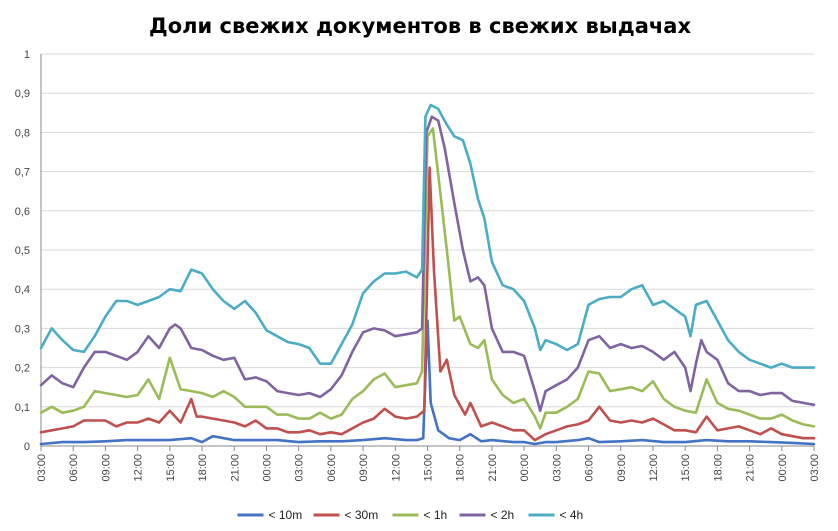 Image resolution: width=838 pixels, height=531 pixels. I want to click on legend-label: < 2h, so click(503, 515).